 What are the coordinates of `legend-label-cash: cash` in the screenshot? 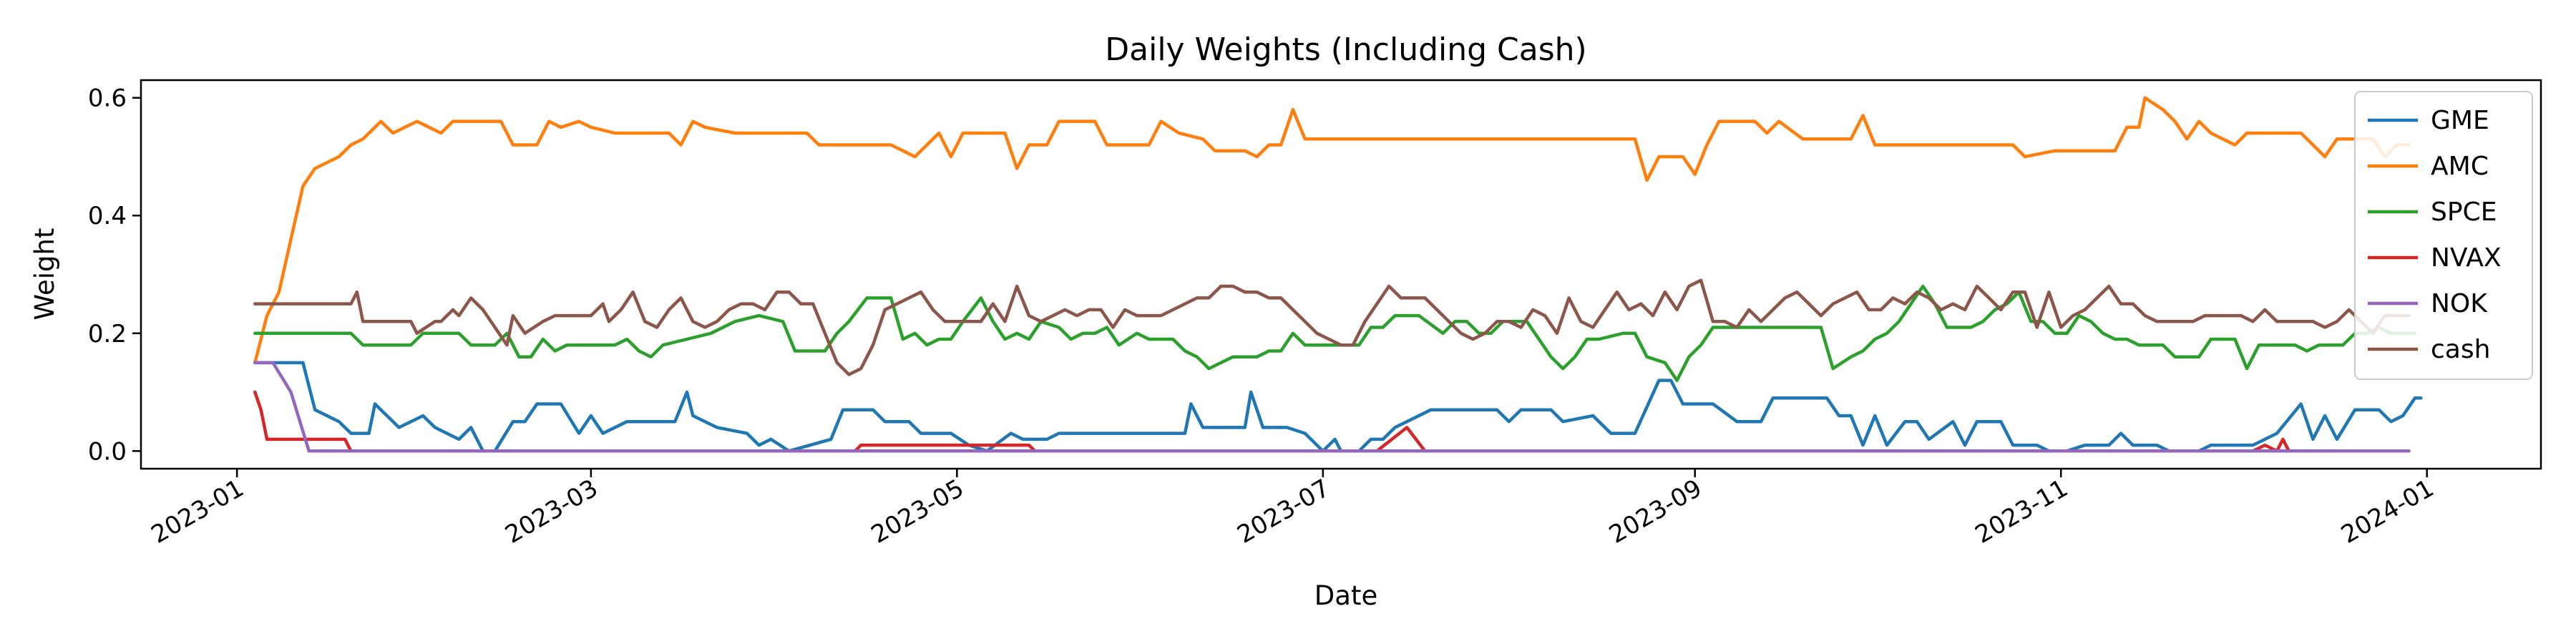 It's located at (2460, 349).